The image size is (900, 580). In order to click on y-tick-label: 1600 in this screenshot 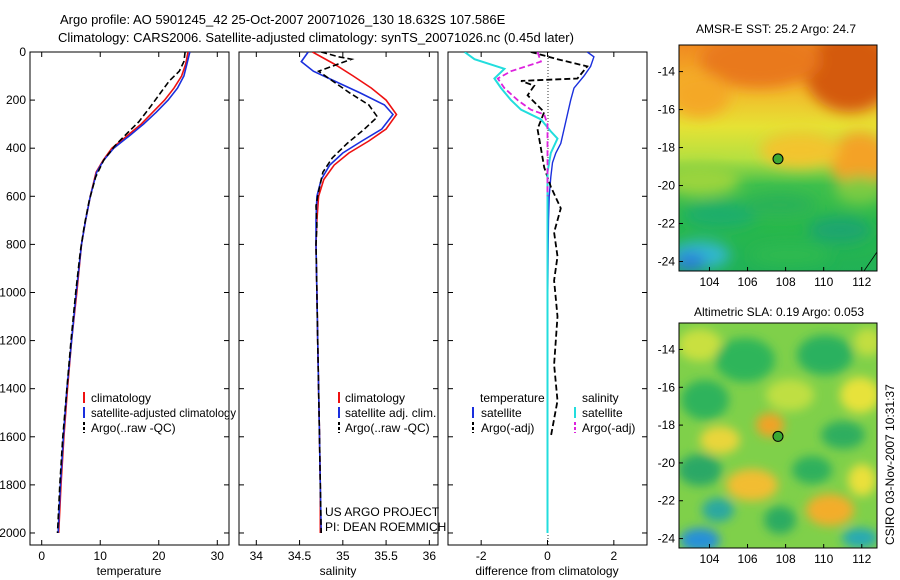, I will do `click(13, 437)`.